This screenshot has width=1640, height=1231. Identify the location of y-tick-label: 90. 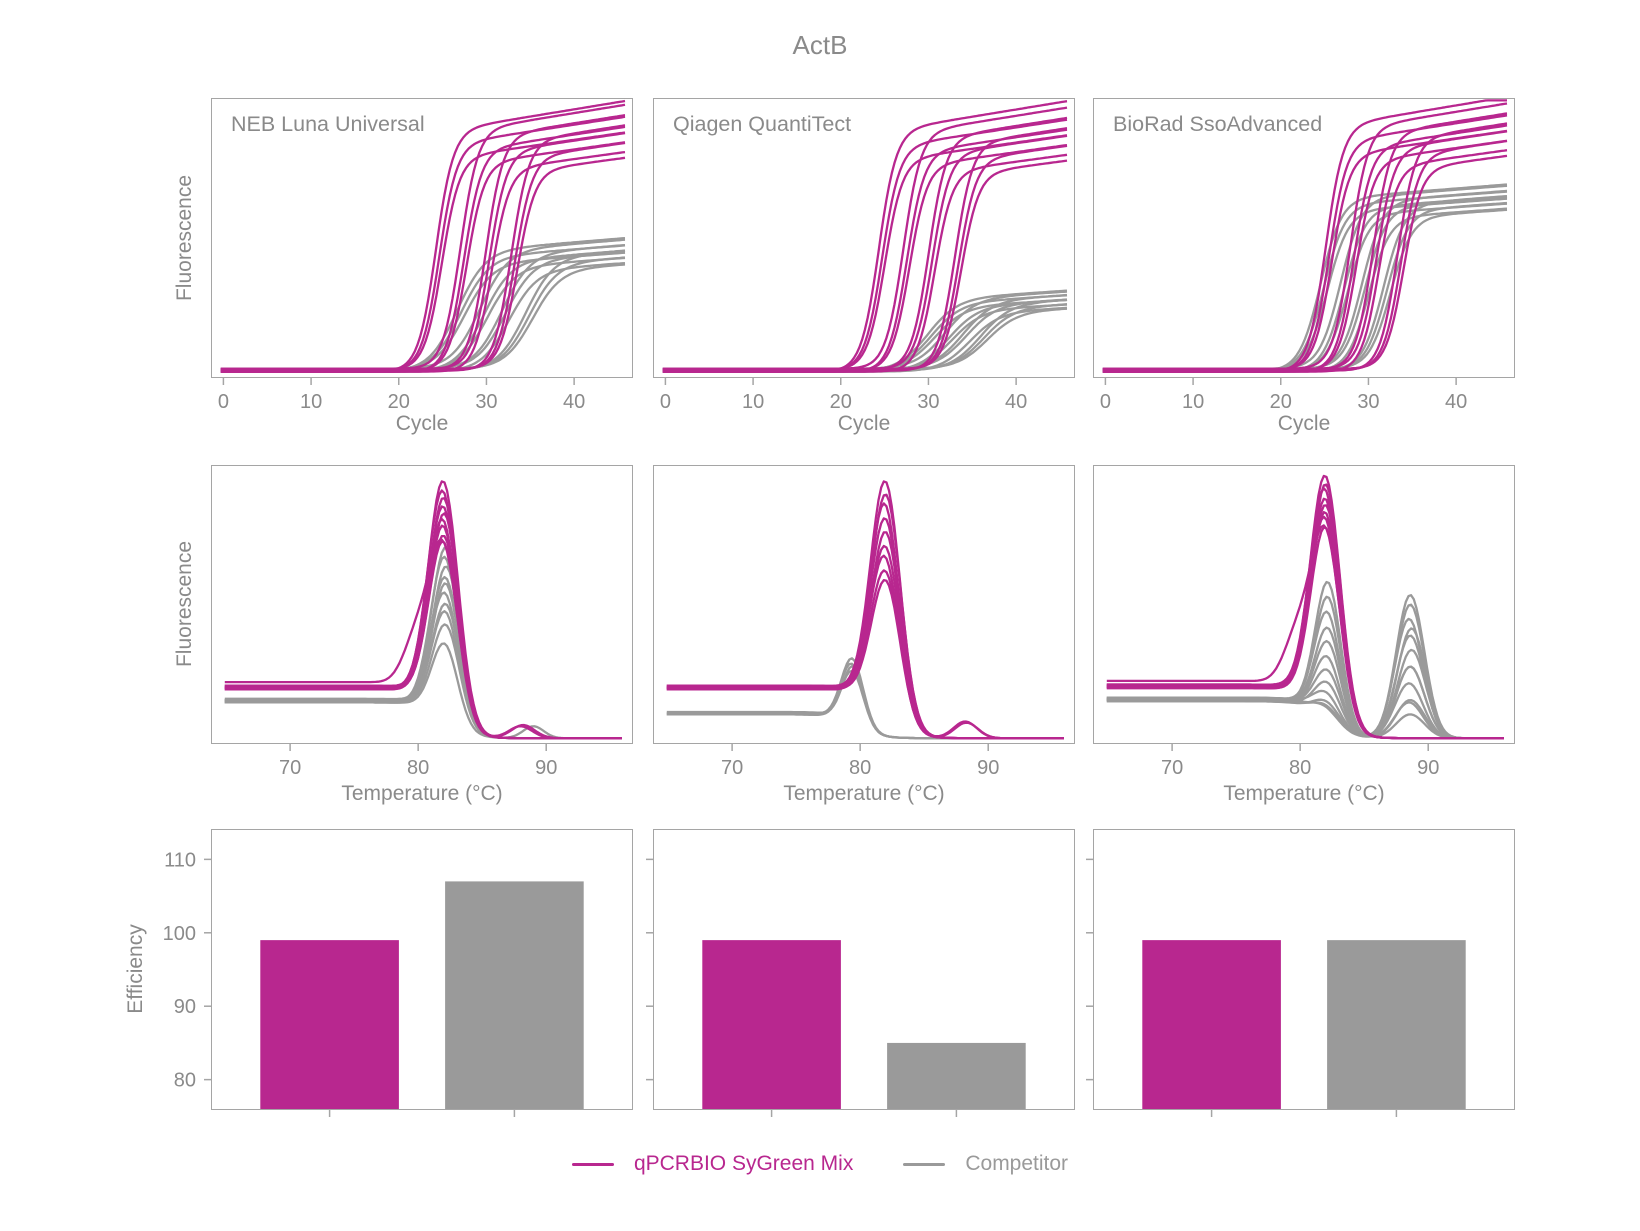
(185, 1007).